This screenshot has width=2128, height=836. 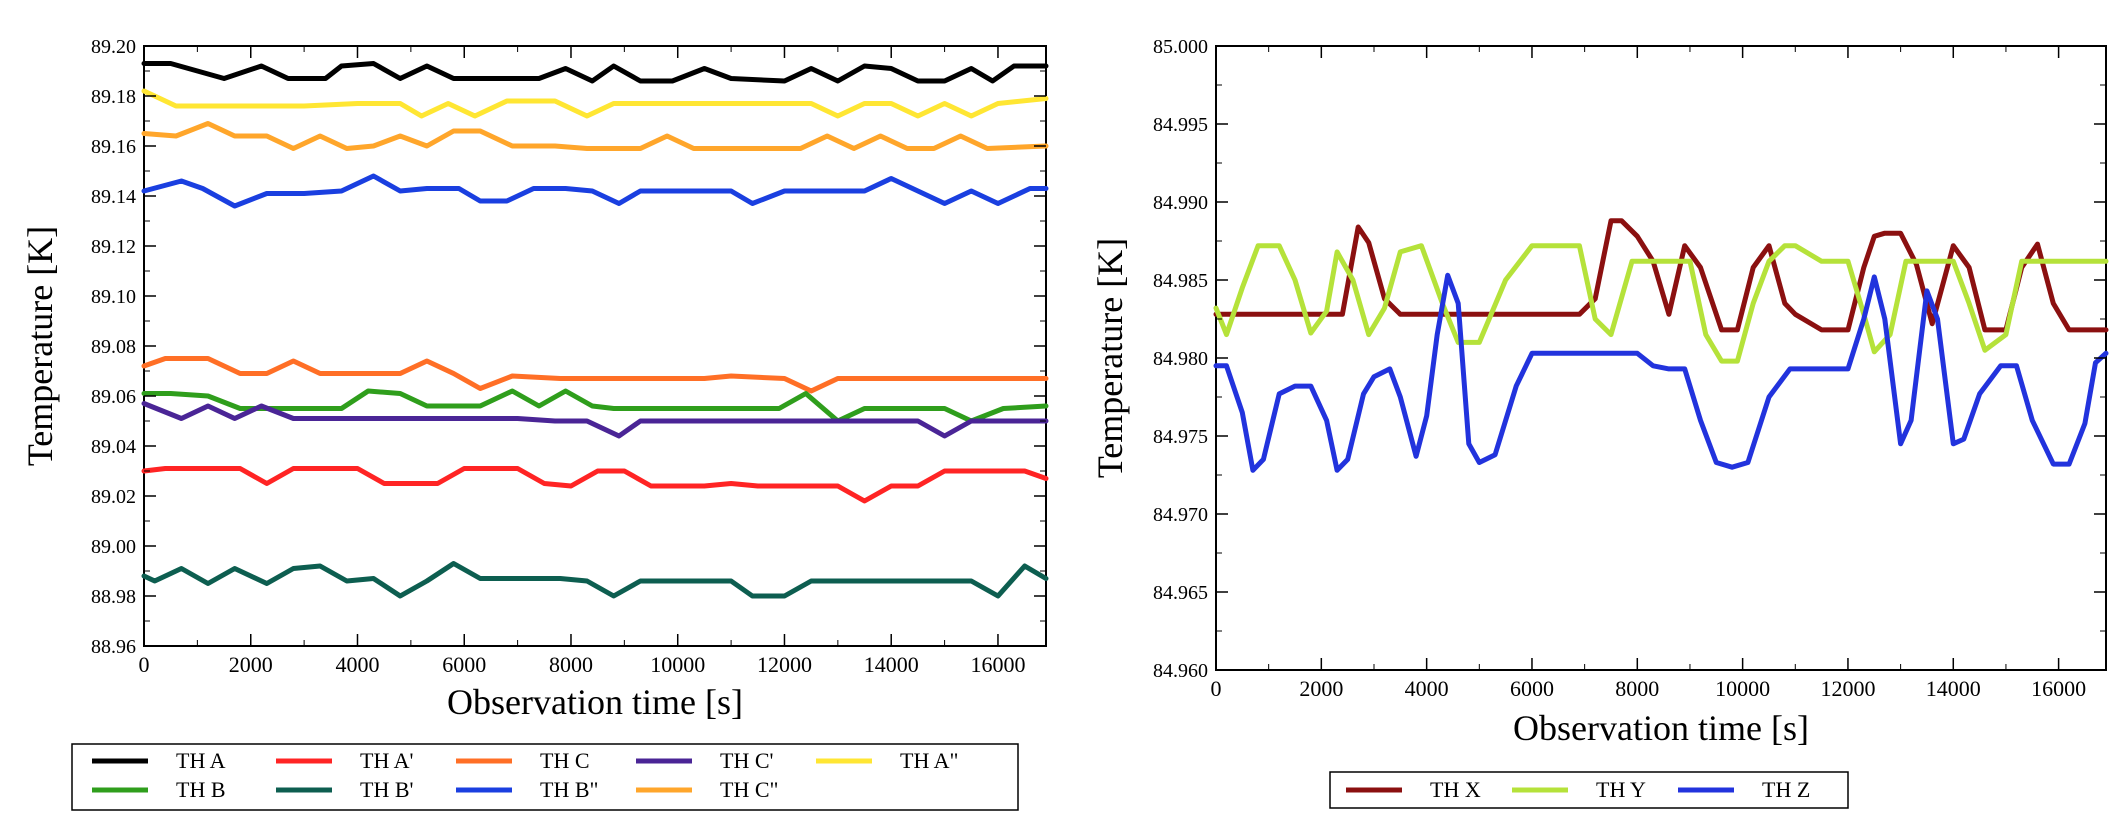 What do you see at coordinates (595, 702) in the screenshot?
I see `left-x-axis-label: Observation time [s]` at bounding box center [595, 702].